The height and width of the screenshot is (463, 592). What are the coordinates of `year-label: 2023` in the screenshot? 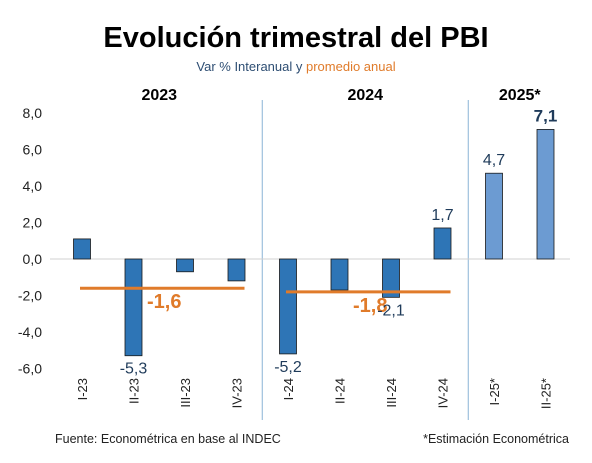 It's located at (159, 95).